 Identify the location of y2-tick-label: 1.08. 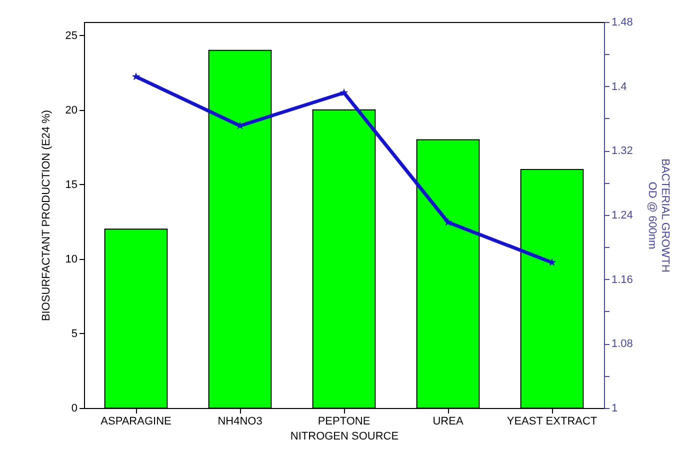
(622, 344).